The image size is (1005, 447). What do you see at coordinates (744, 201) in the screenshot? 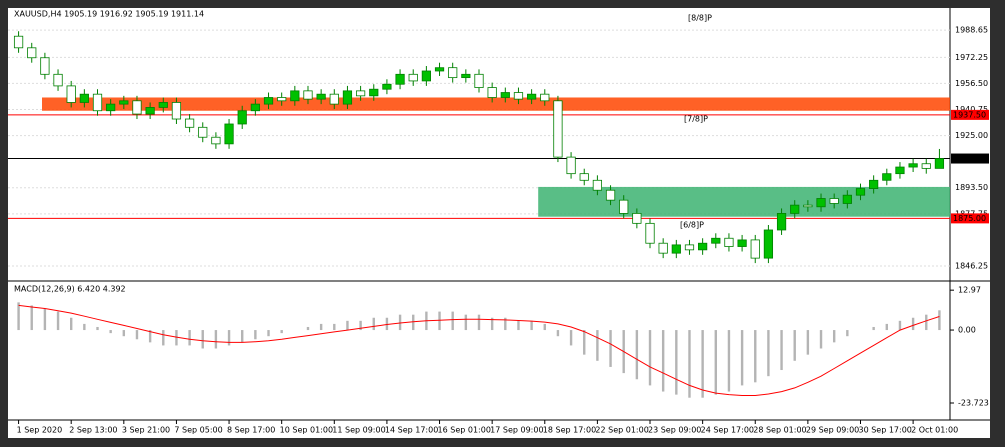
I see `zone` at bounding box center [744, 201].